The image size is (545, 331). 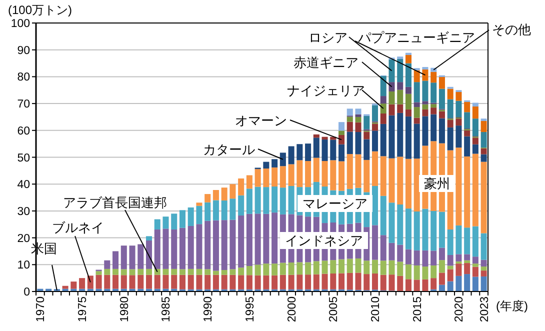 What do you see at coordinates (78, 227) in the screenshot?
I see `text: ブルネイ` at bounding box center [78, 227].